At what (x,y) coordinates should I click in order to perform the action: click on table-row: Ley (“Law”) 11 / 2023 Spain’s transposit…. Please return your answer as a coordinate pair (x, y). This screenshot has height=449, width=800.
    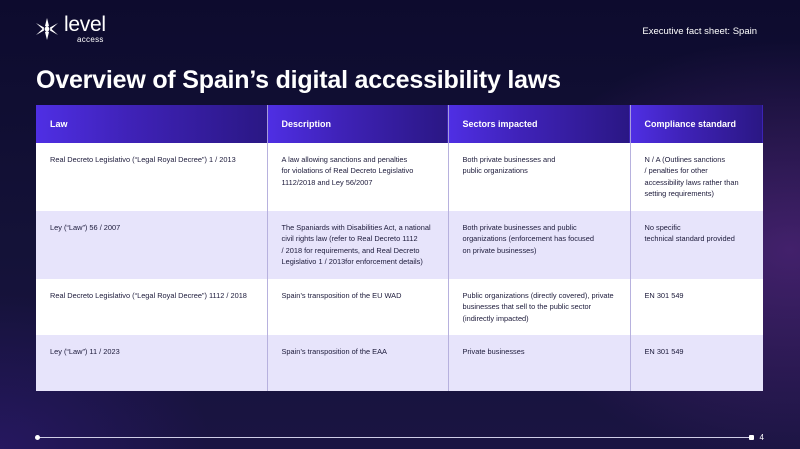
    Looking at the image, I should click on (399, 363).